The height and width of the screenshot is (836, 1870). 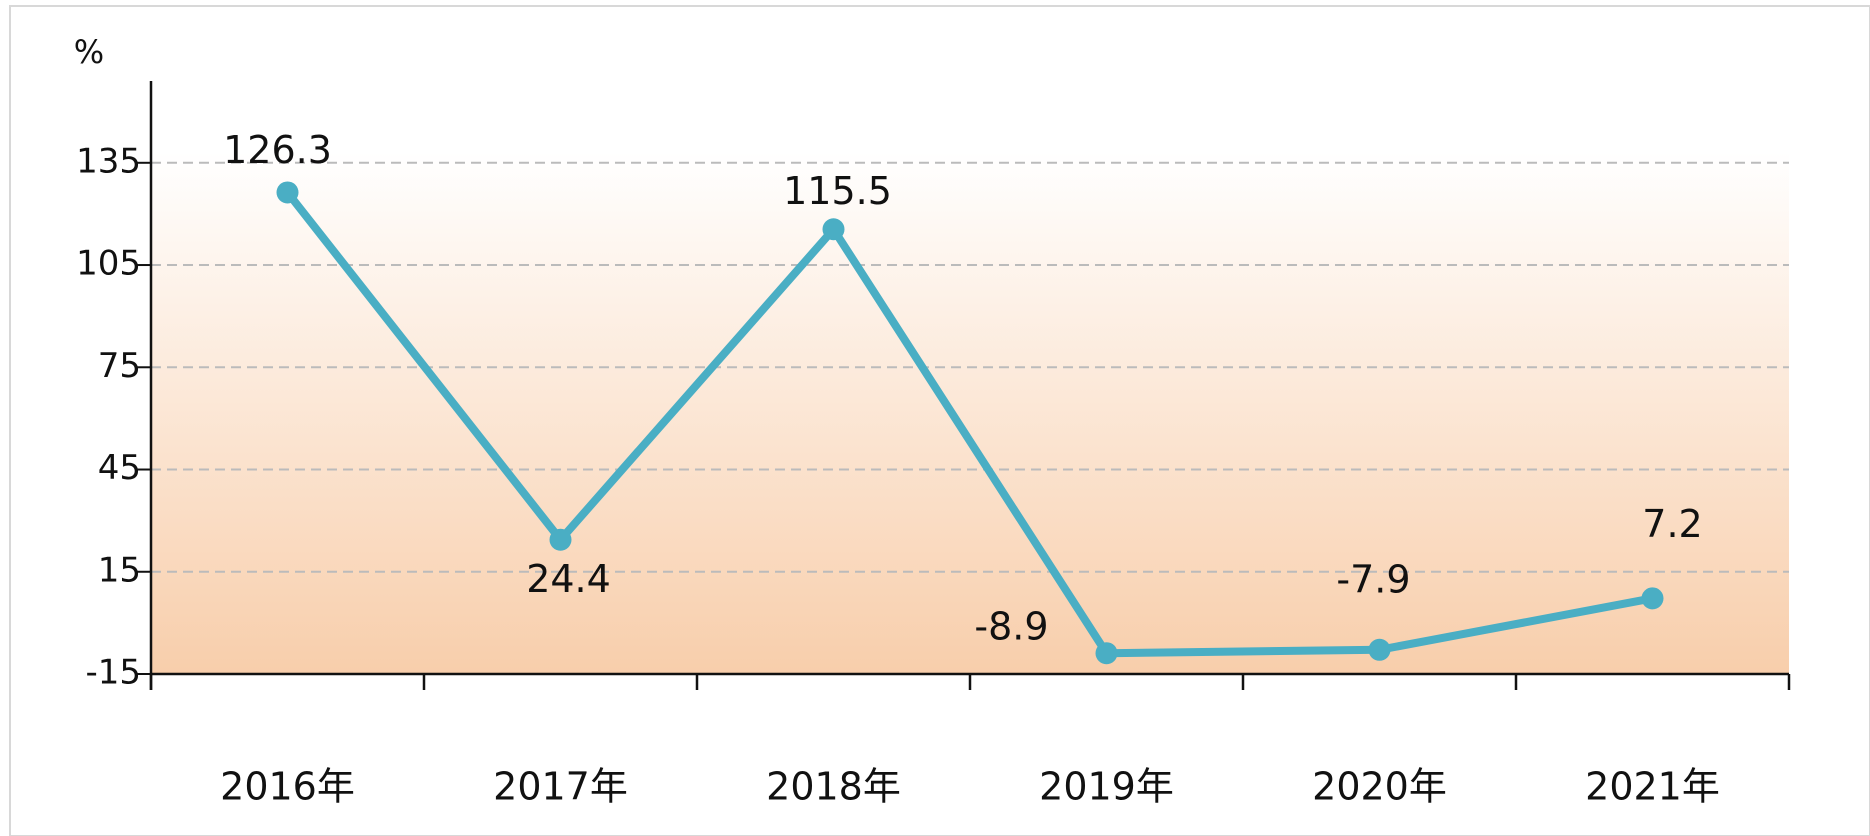 What do you see at coordinates (837, 191) in the screenshot?
I see `data-label: 115.5` at bounding box center [837, 191].